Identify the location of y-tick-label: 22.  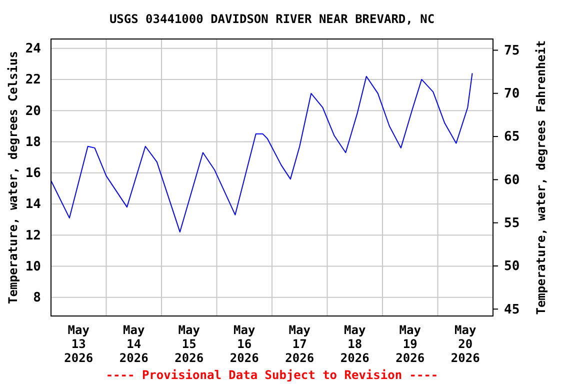
(33, 80).